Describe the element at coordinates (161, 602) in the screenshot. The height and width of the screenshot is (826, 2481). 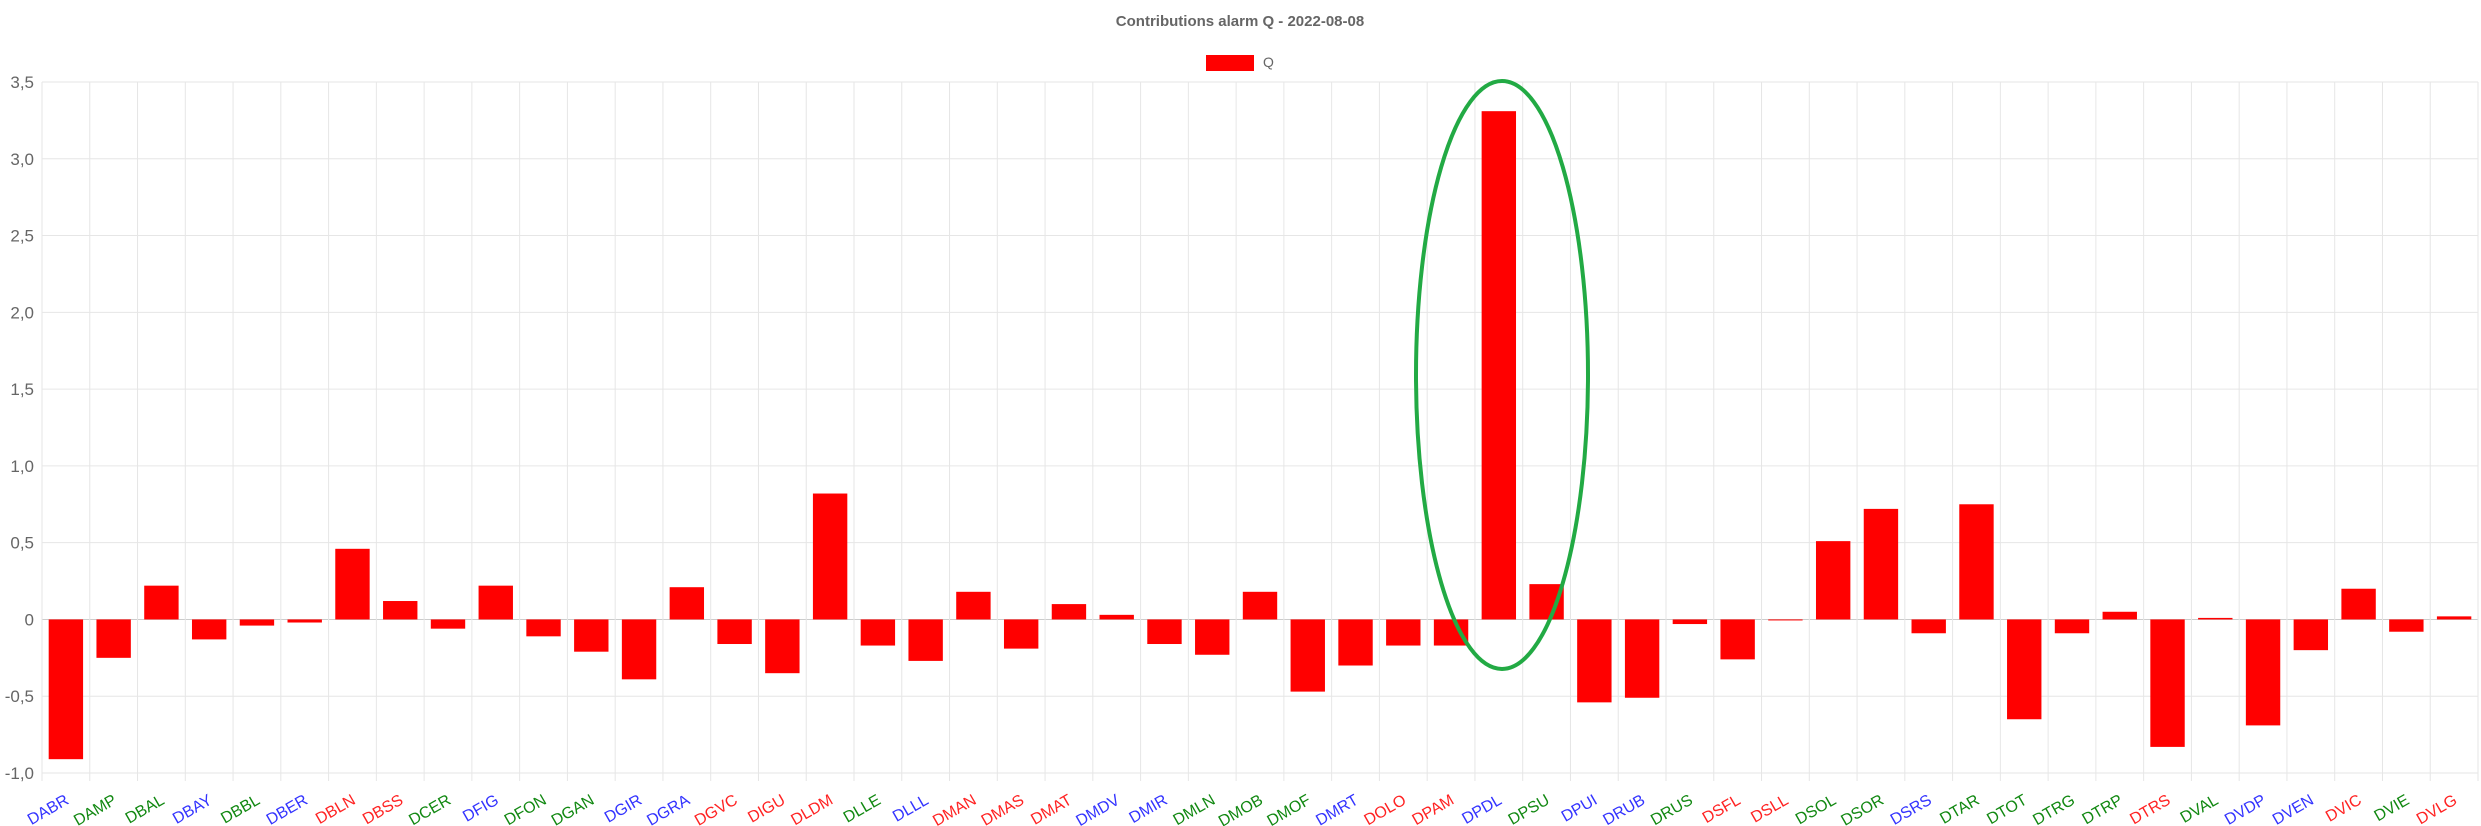
I see `bar-dbal` at that location.